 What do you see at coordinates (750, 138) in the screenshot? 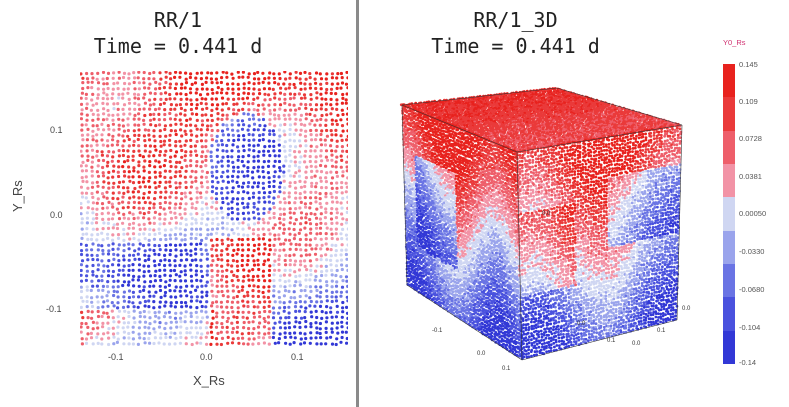
I see `colorbar-tick-label: 0.0728` at bounding box center [750, 138].